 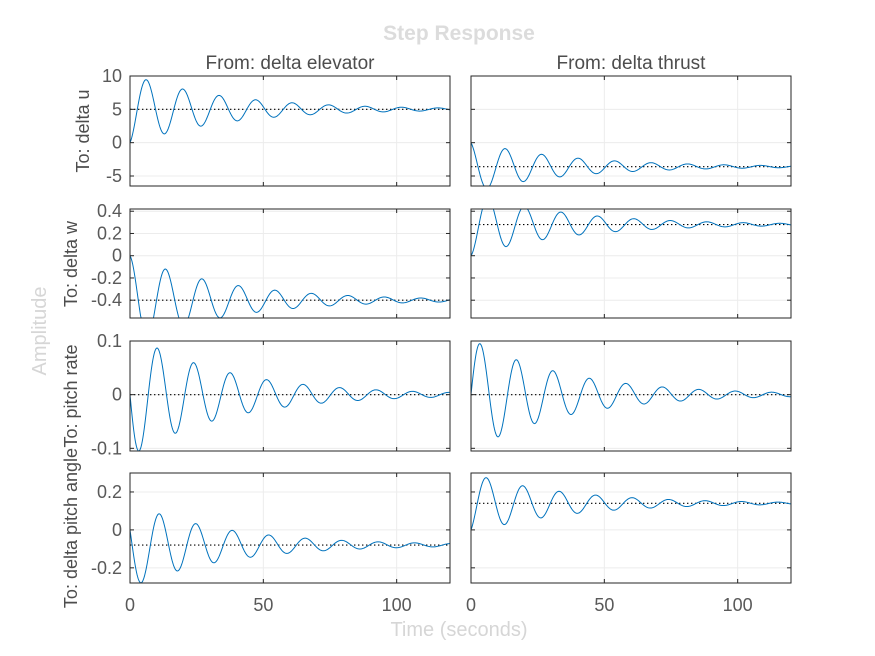 I want to click on panel-r2-c2, so click(x=631, y=263).